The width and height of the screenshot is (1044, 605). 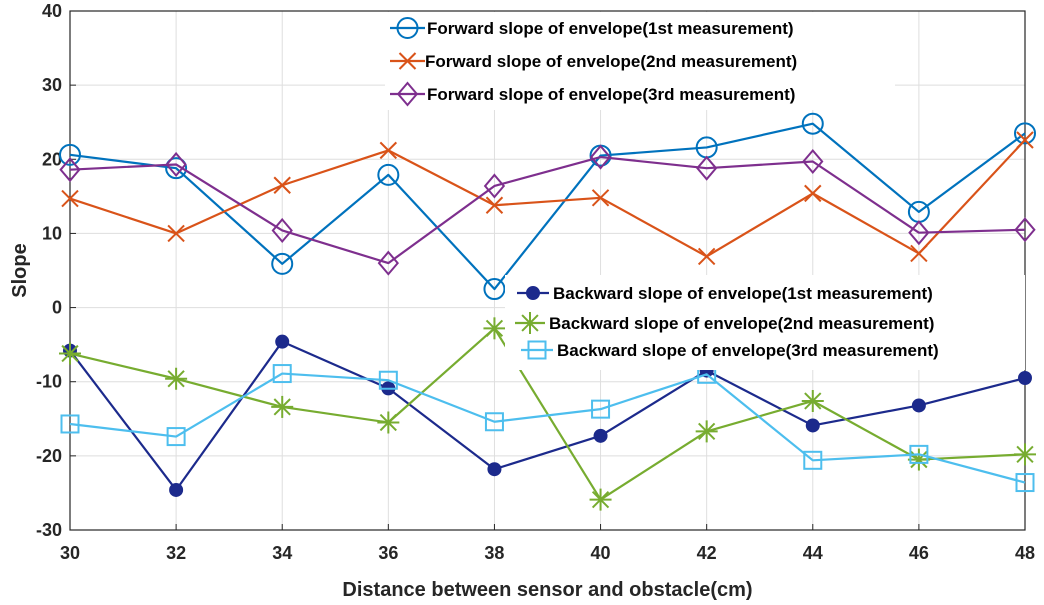 What do you see at coordinates (1025, 553) in the screenshot?
I see `x-tick-label: 48` at bounding box center [1025, 553].